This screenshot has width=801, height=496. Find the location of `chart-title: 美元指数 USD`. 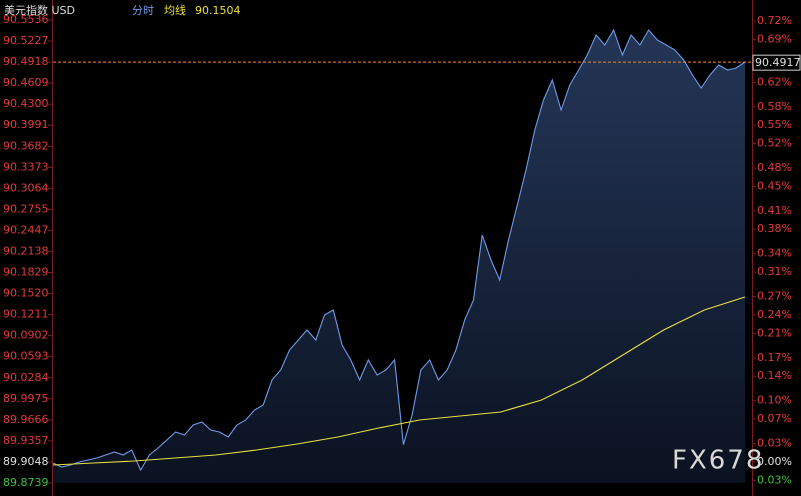

chart-title: 美元指数 USD is located at coordinates (39, 10).